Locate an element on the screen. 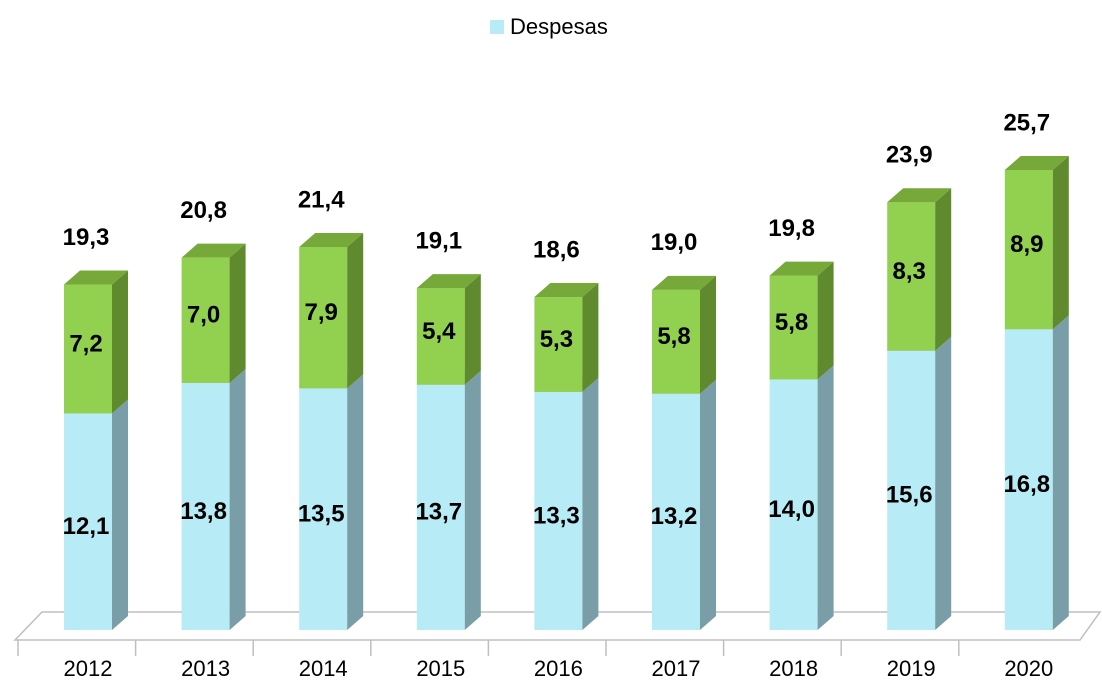 The height and width of the screenshot is (686, 1102). x-tick-label: 2012 is located at coordinates (88, 668).